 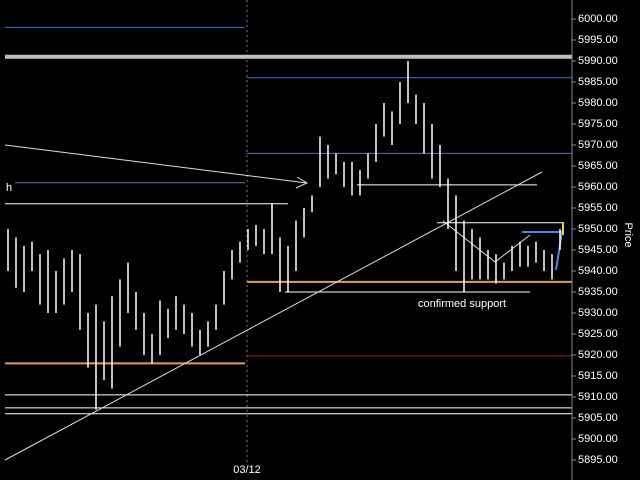 I want to click on y-tick-label: 5915.00, so click(x=598, y=376).